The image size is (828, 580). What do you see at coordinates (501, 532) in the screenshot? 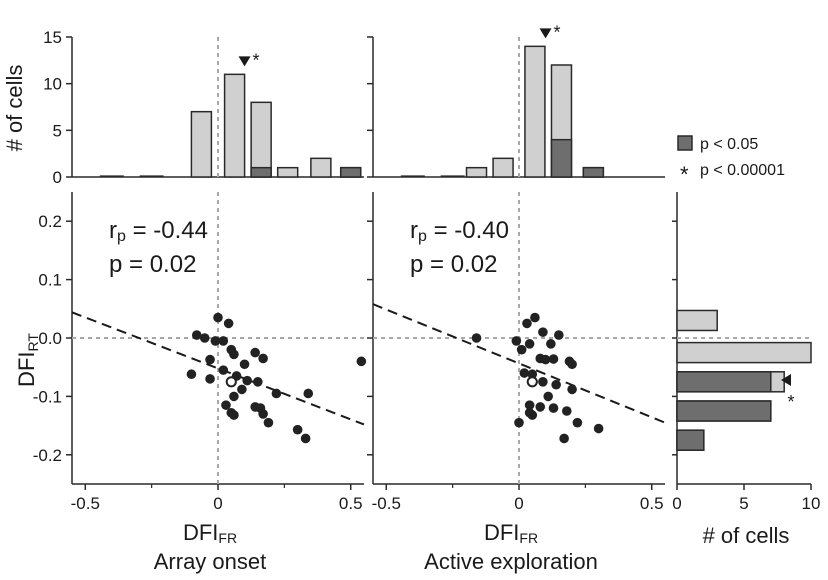
I see `x-axis-label-main: DFI` at bounding box center [501, 532].